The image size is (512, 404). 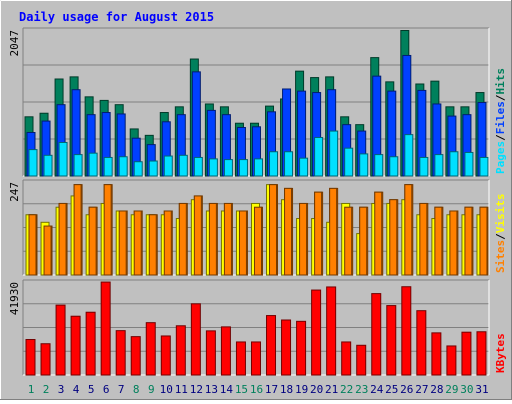 What do you see at coordinates (331, 389) in the screenshot?
I see `x-tick-label: 21` at bounding box center [331, 389].